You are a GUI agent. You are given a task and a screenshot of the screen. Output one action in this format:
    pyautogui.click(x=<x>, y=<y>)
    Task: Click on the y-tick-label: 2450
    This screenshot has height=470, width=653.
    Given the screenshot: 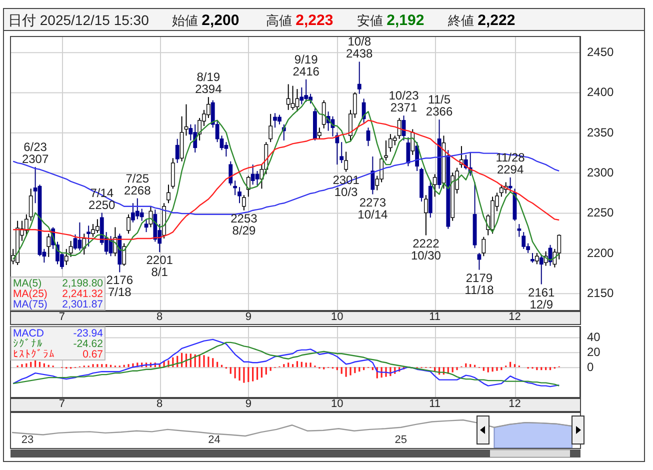 What is the action you would take?
    pyautogui.click(x=600, y=51)
    